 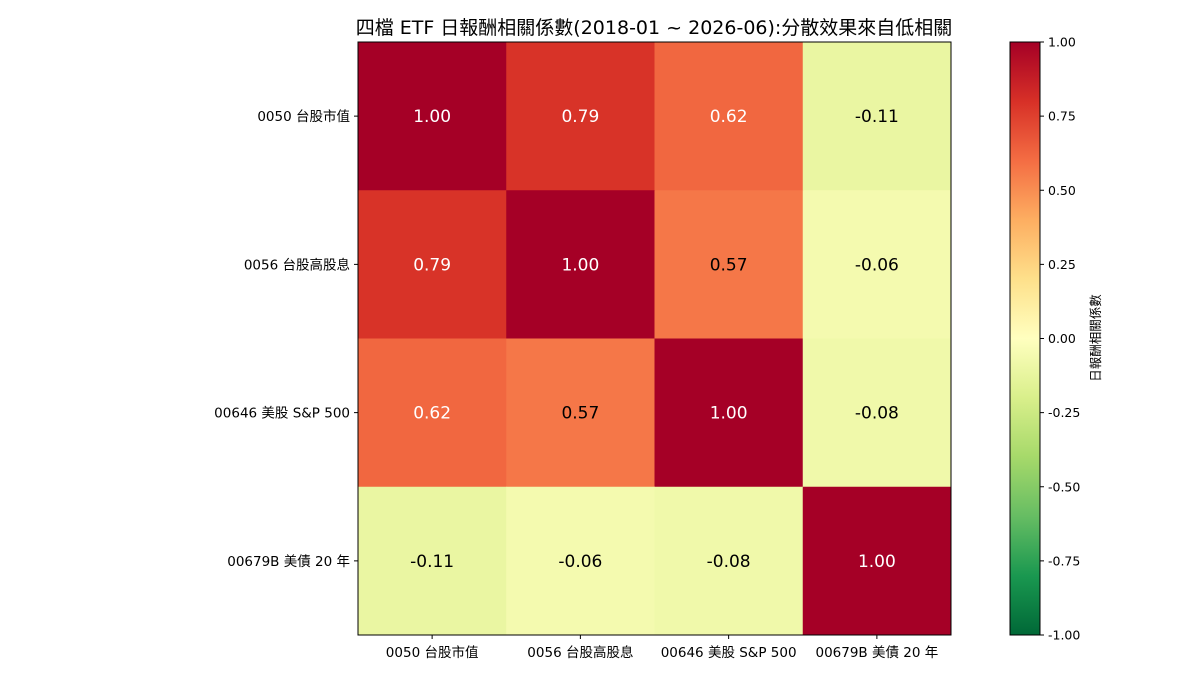 What do you see at coordinates (432, 652) in the screenshot?
I see `column-tick-label: 0050 台股市值` at bounding box center [432, 652].